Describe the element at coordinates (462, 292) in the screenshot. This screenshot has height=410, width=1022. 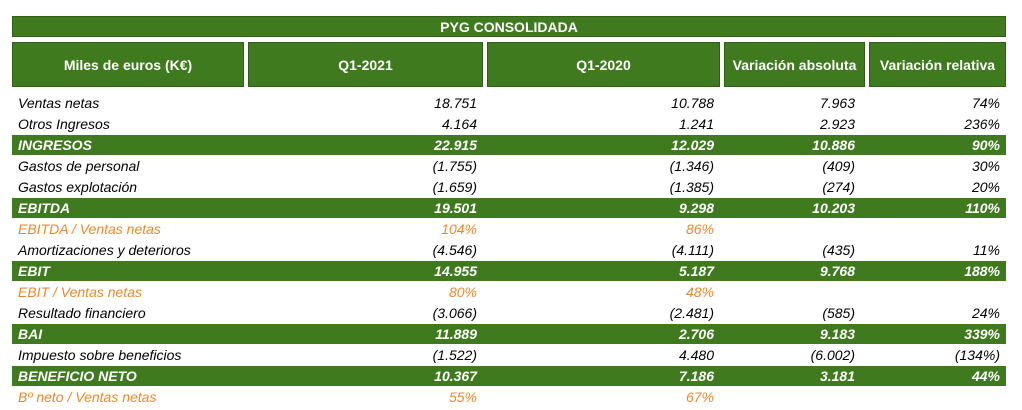
I see `cell-q1-2021: 80%` at that location.